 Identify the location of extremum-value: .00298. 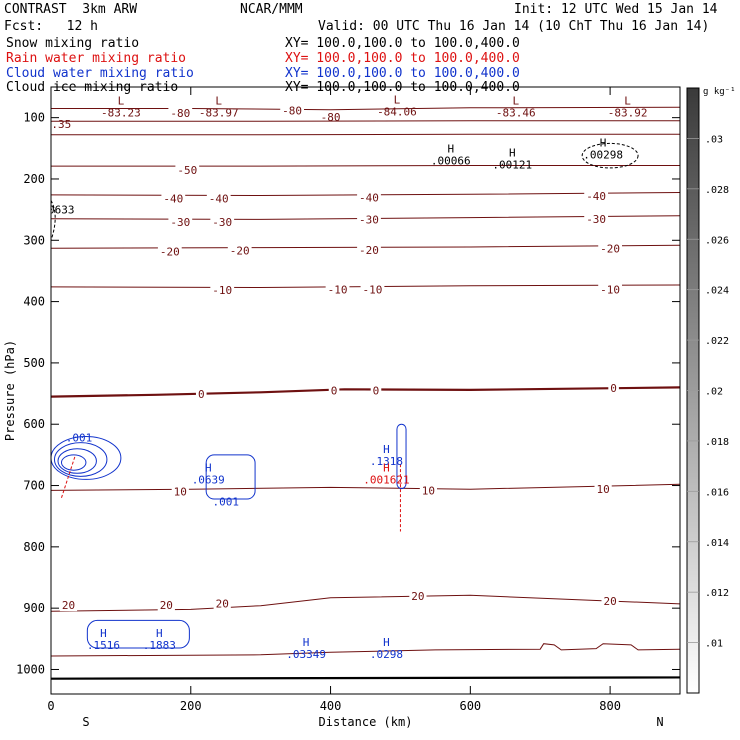
(603, 154).